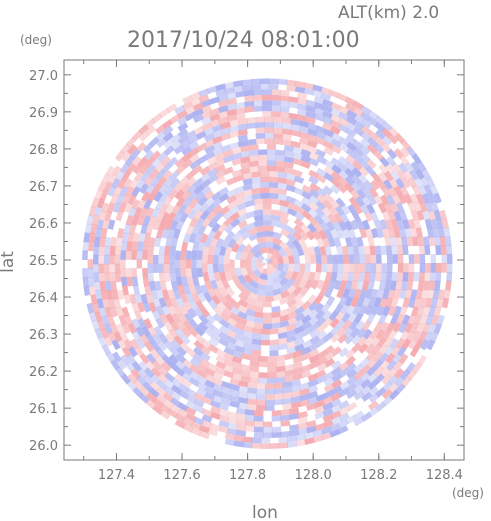  I want to click on x-tick-label: 127.8, so click(247, 475).